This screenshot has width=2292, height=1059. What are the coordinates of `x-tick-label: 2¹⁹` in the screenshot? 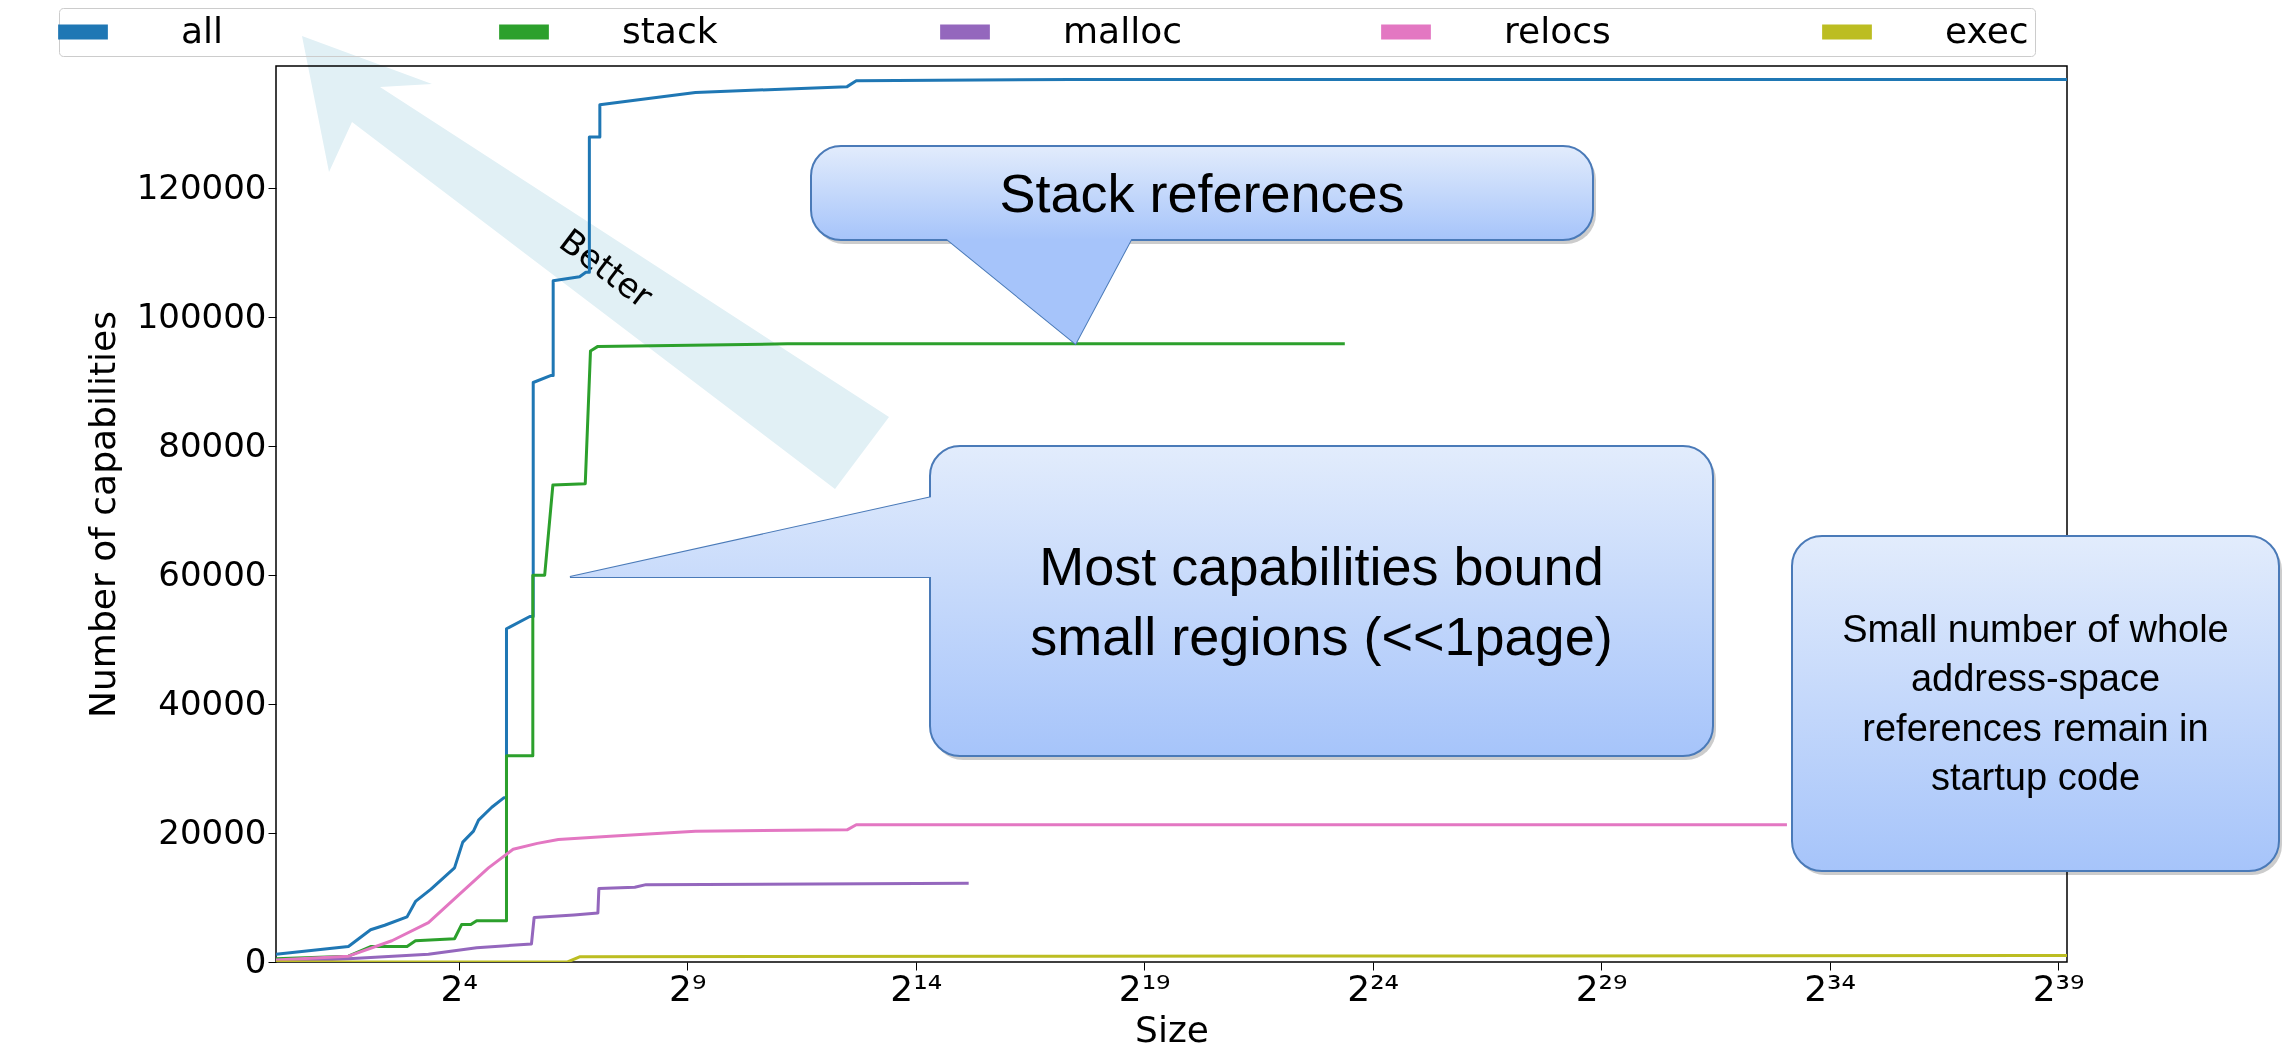 It's located at (1144, 988).